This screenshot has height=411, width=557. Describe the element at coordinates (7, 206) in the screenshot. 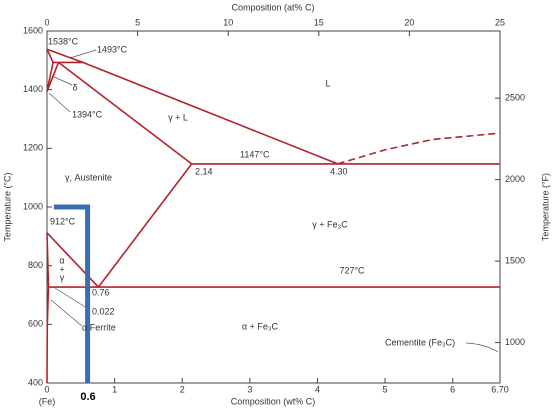

I see `y-axis-title: Temperature (°C)` at that location.